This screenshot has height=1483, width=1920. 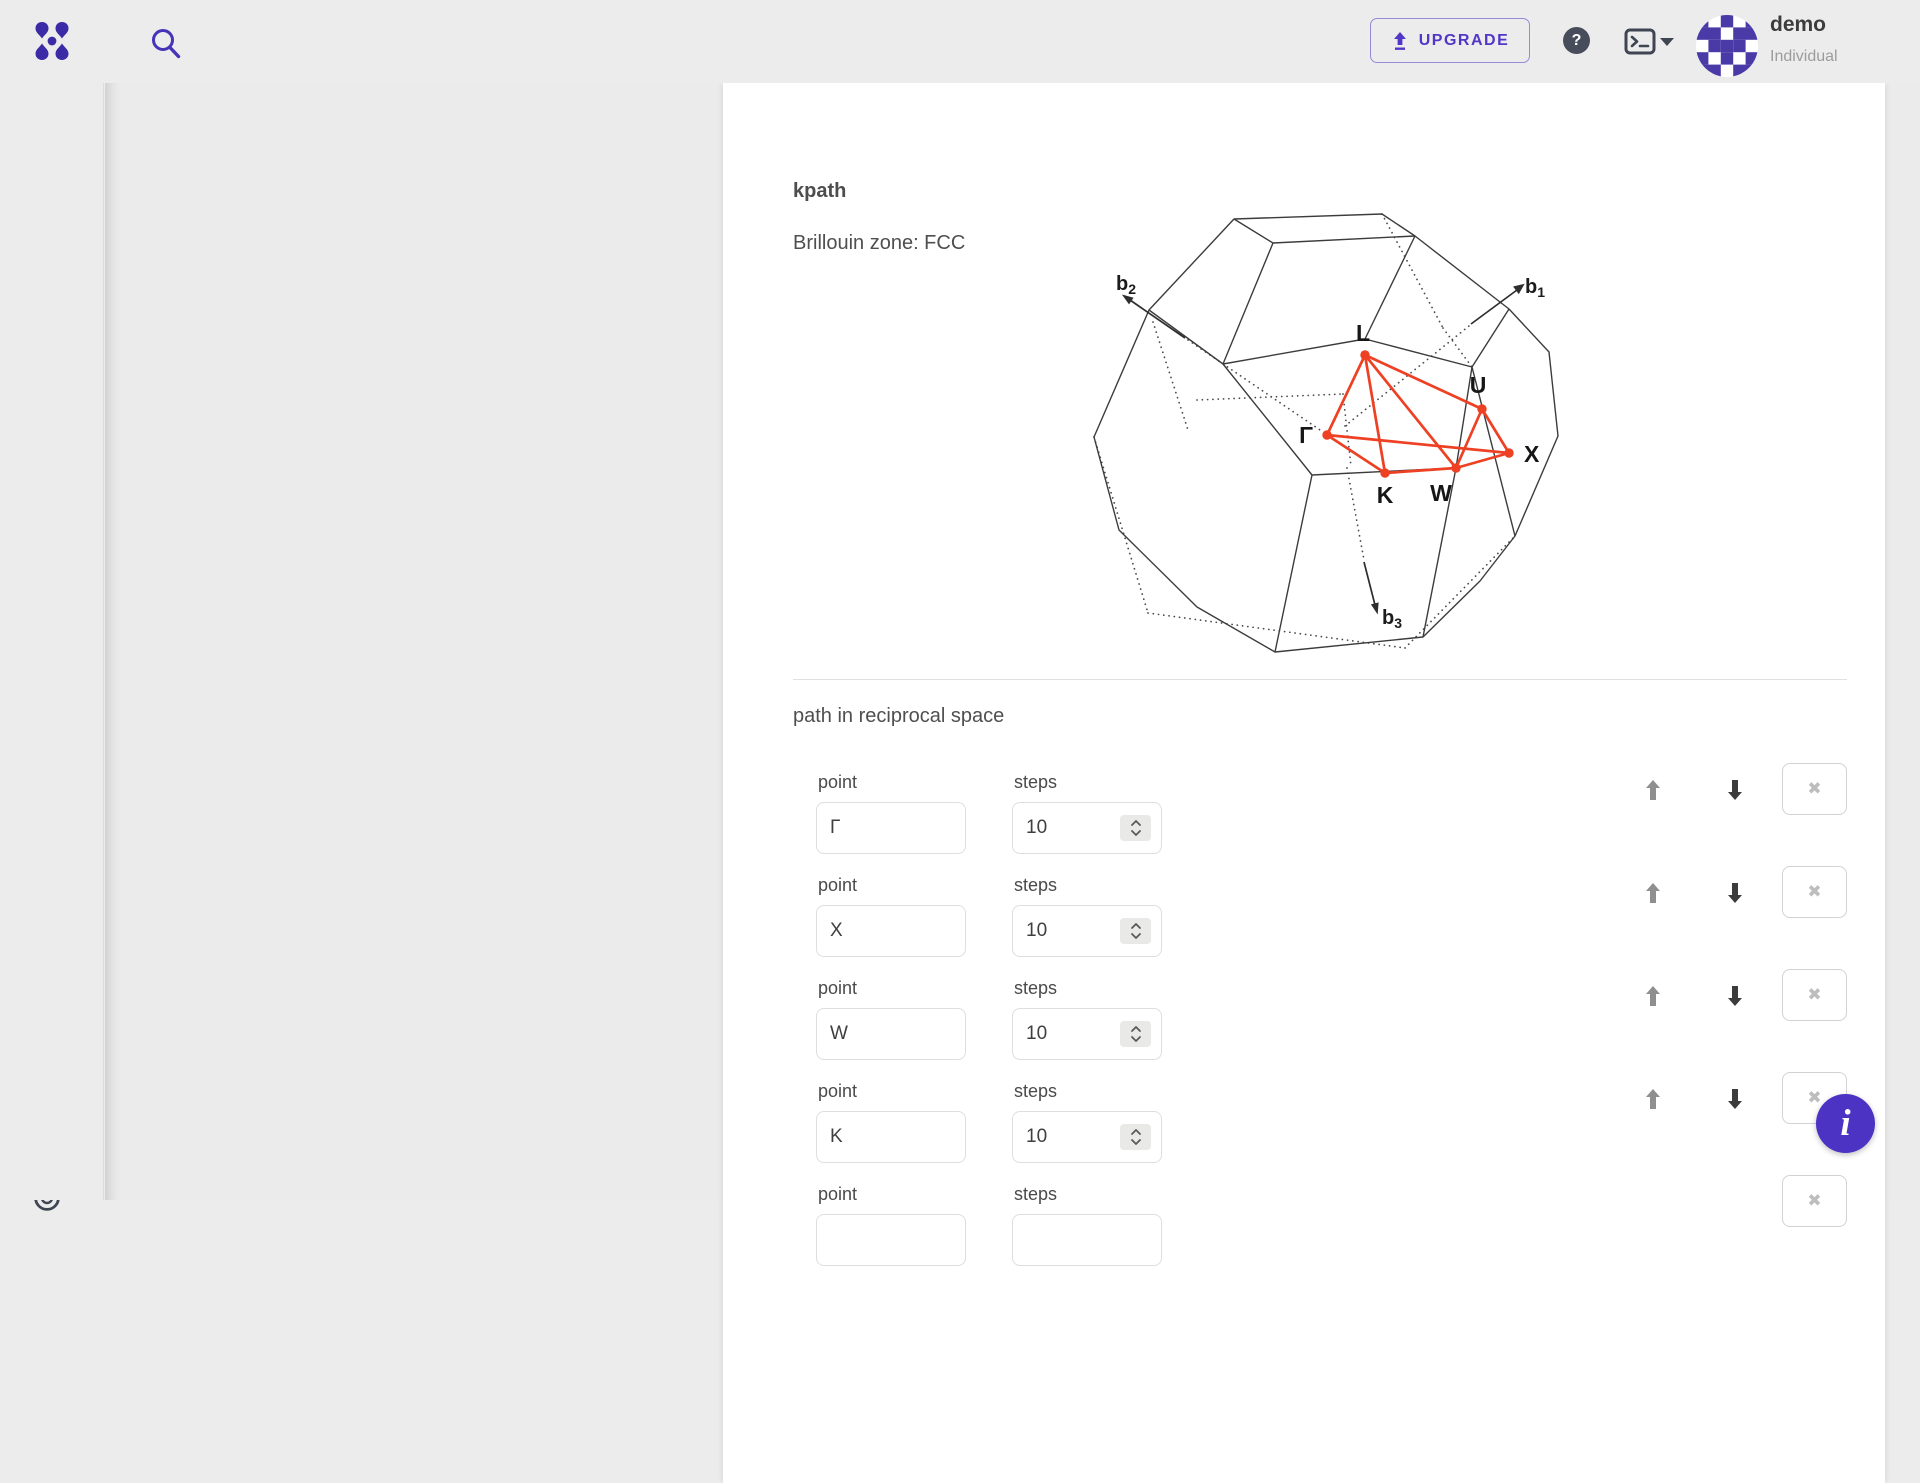 I want to click on upgrade-label: UPGRADE, so click(x=1464, y=40).